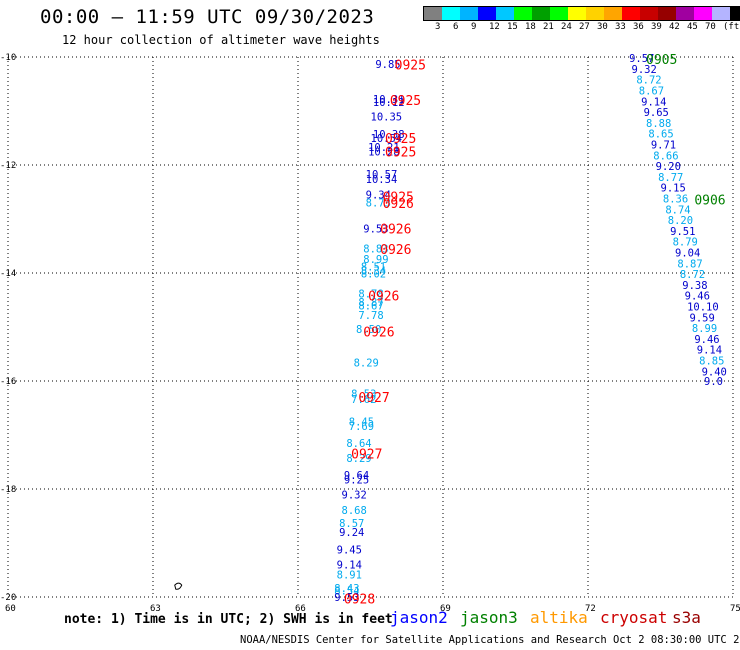 The image size is (740, 650). Describe the element at coordinates (373, 268) in the screenshot. I see `swh-value-label: 8.51` at that location.